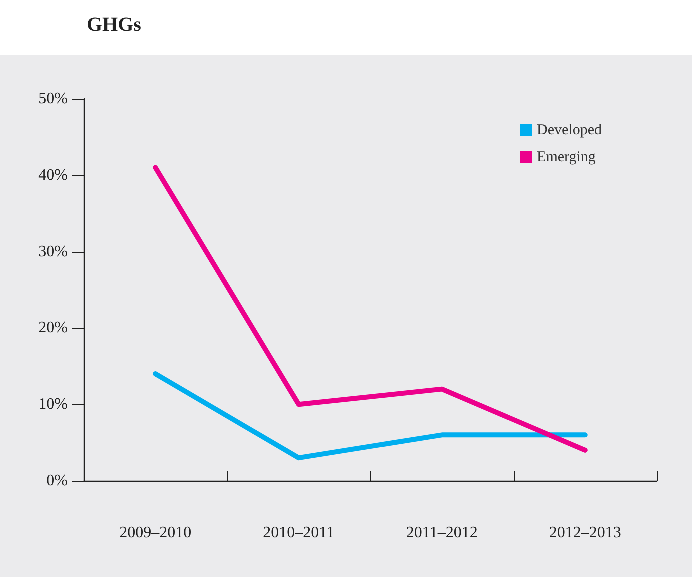  What do you see at coordinates (585, 533) in the screenshot?
I see `x-tick-label: 2012–2013` at bounding box center [585, 533].